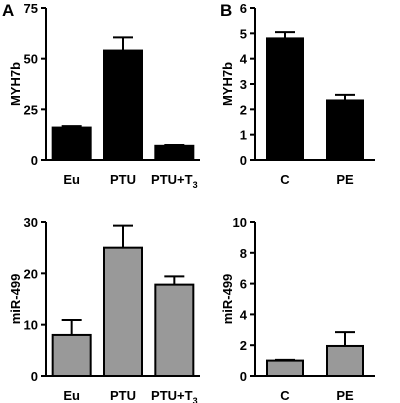  What do you see at coordinates (31, 8) in the screenshot?
I see `y-tick-label: 75` at bounding box center [31, 8].